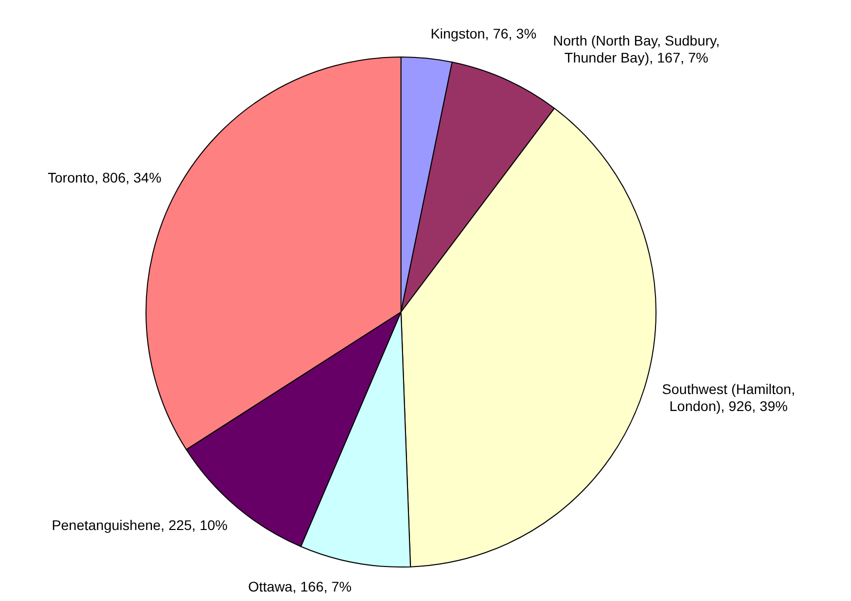 This screenshot has width=851, height=601. What do you see at coordinates (140, 524) in the screenshot?
I see `slice-label: Penetanguishene, 225, 10%` at bounding box center [140, 524].